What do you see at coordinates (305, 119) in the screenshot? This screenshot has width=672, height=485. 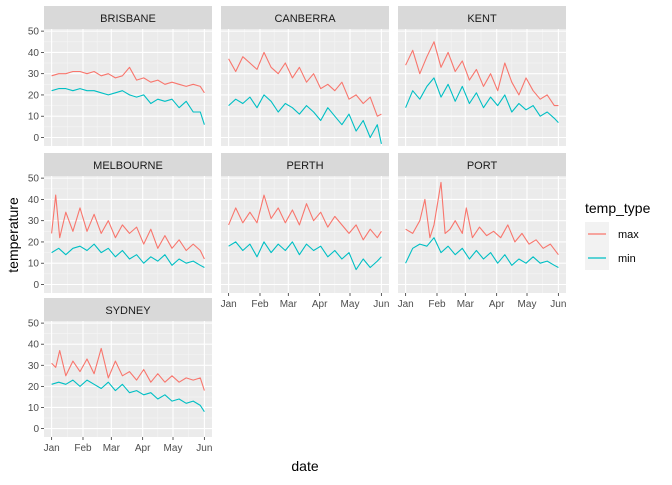 I see `series-line-min-canberra` at bounding box center [305, 119].